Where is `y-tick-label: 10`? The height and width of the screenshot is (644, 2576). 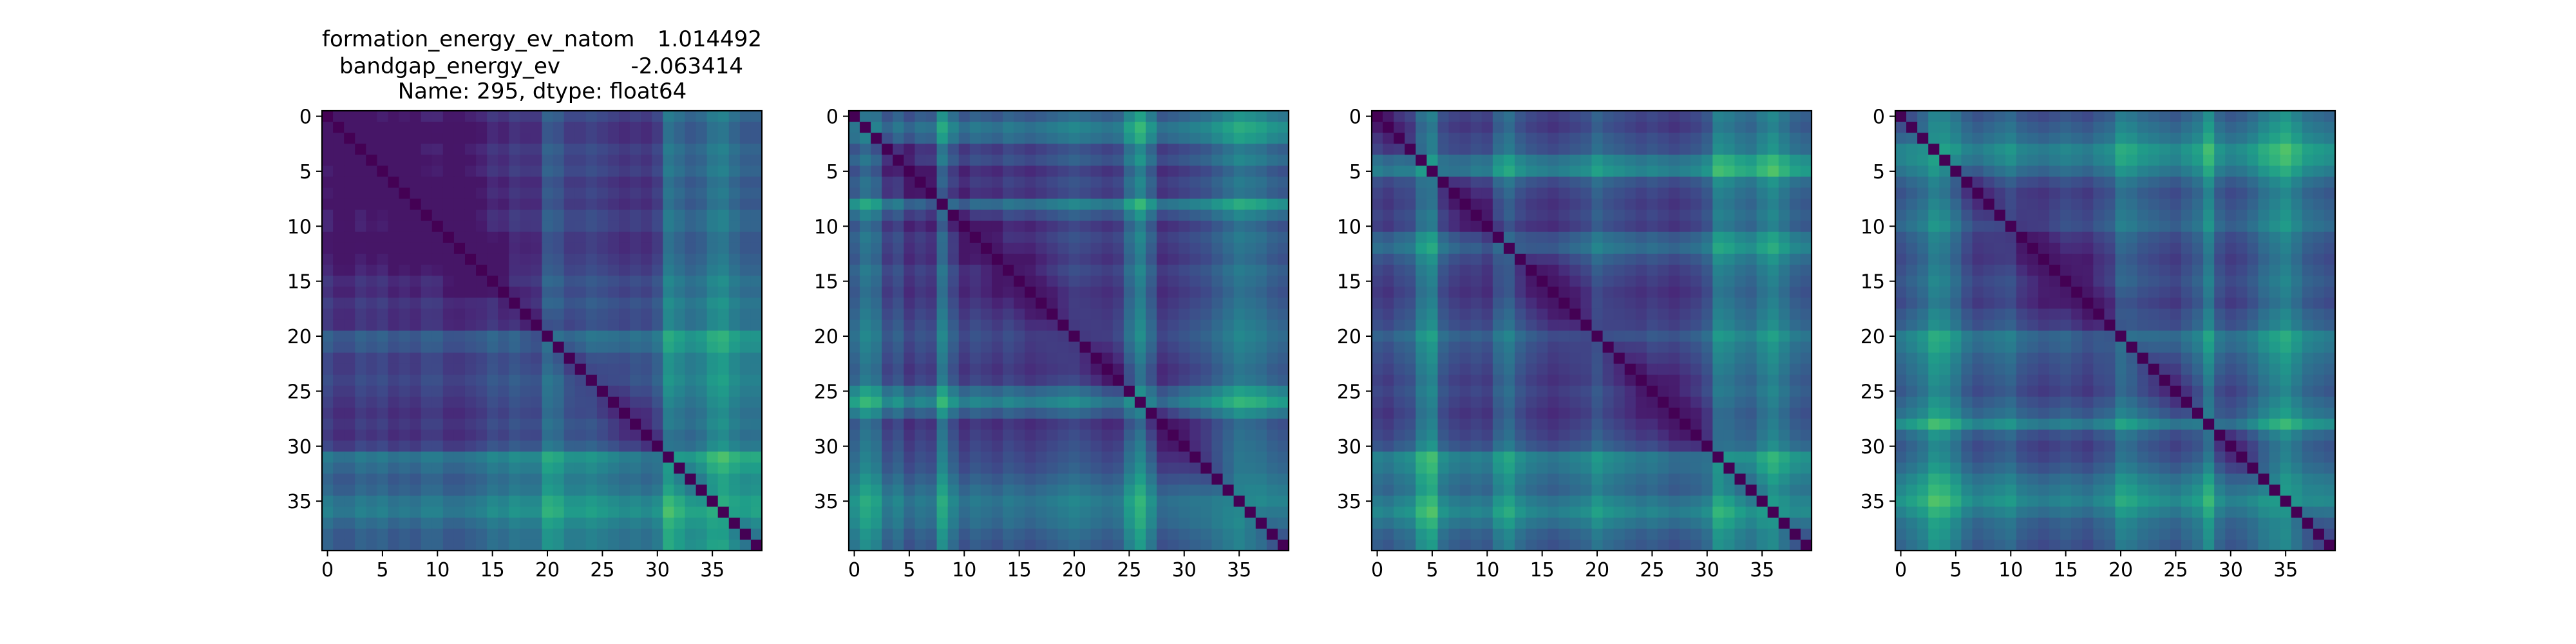
y-tick-label: 10 is located at coordinates (826, 227).